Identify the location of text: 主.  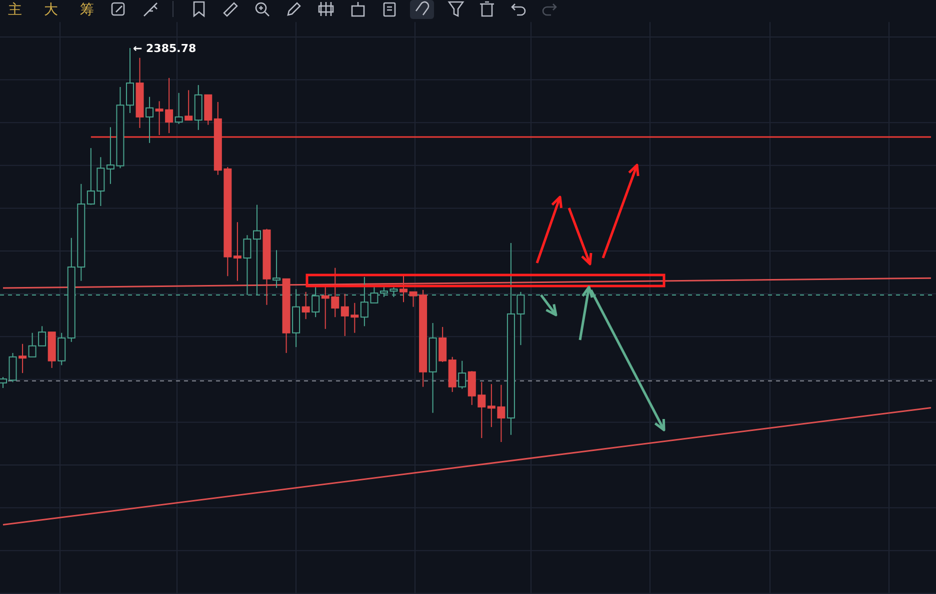
(15, 10).